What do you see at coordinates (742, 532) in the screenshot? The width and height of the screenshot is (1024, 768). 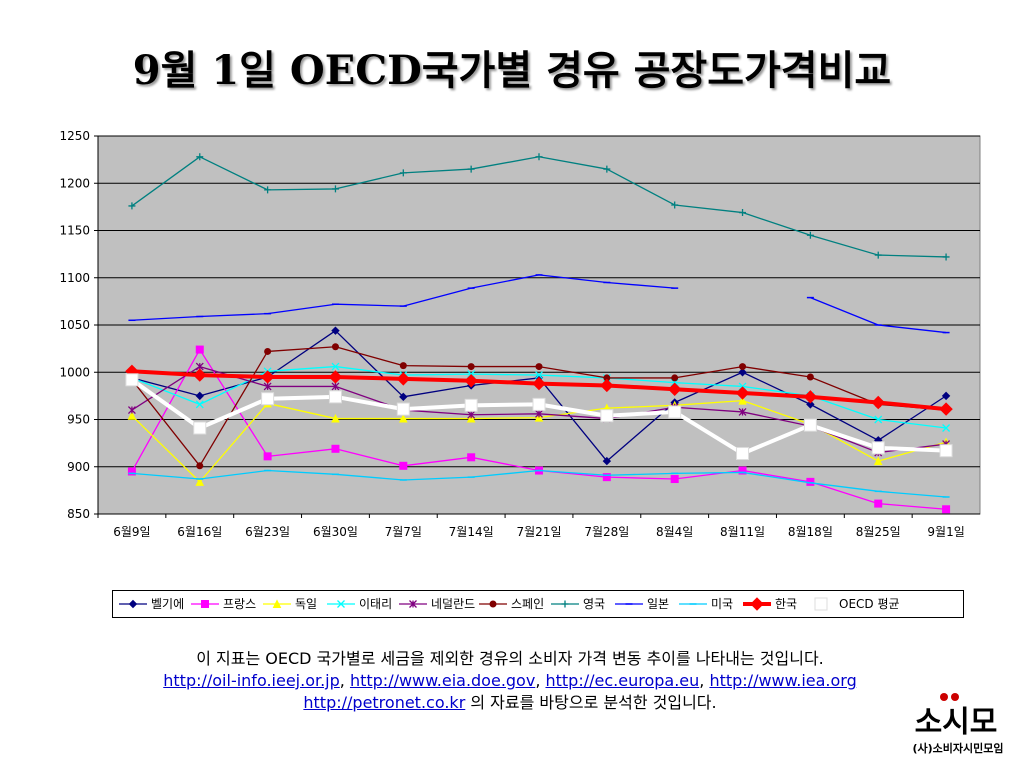 I see `x-tick-label: 8월11일` at bounding box center [742, 532].